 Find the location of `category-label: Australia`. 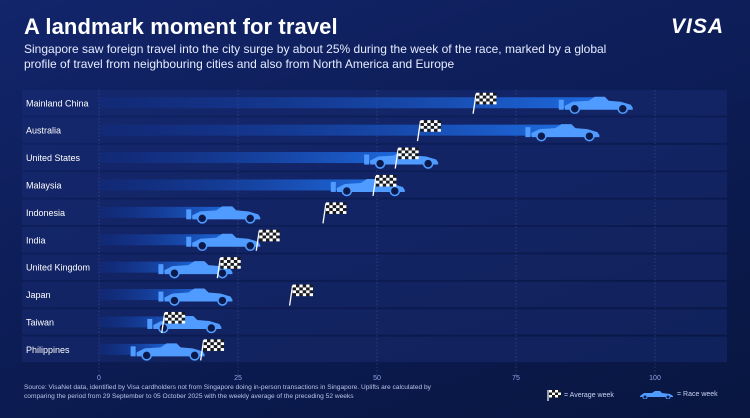

category-label: Australia is located at coordinates (43, 131).